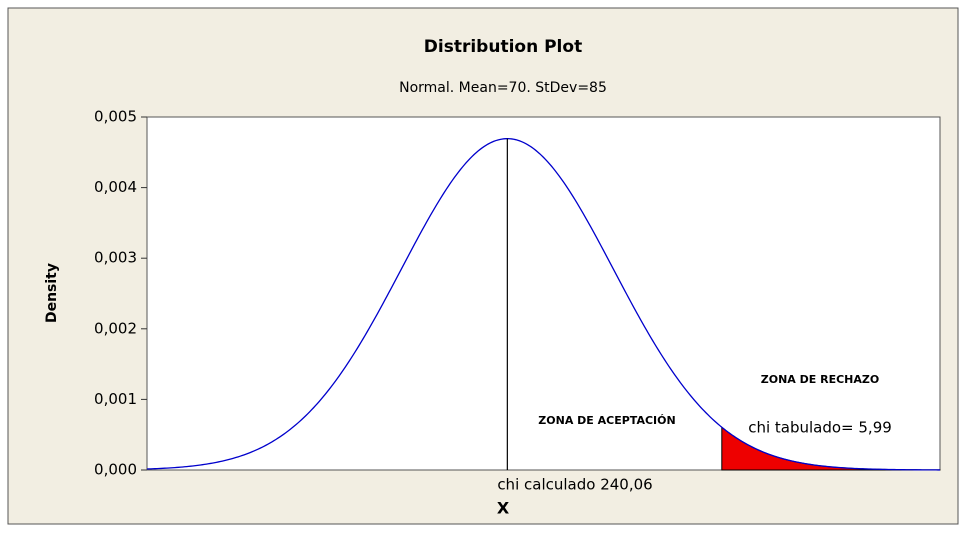  I want to click on y-tick-label: 0,000, so click(115, 470).